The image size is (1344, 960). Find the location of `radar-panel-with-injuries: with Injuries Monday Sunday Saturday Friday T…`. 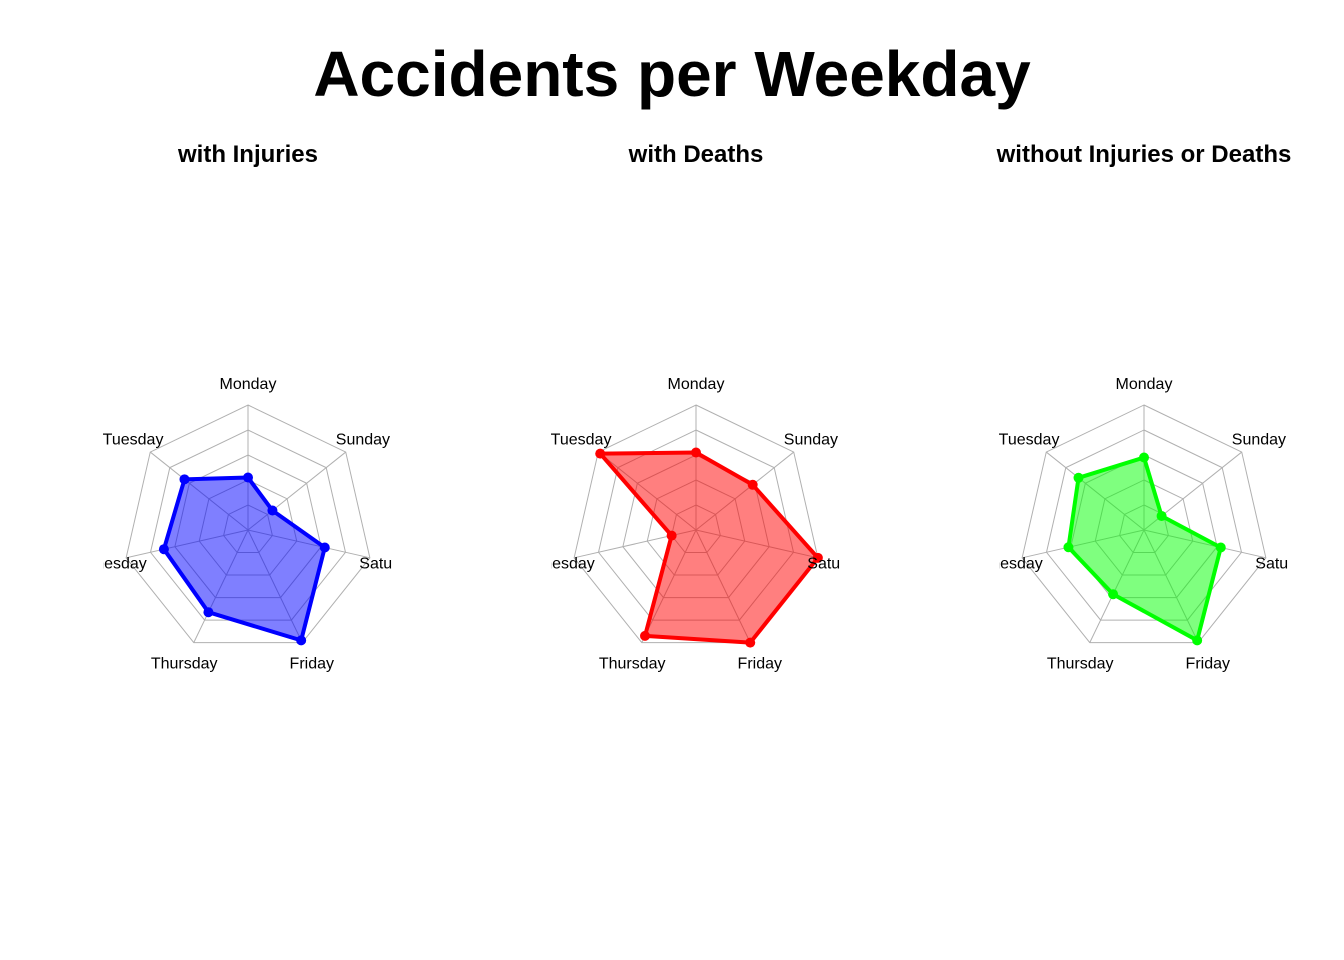

radar-panel-with-injuries: with Injuries Monday Sunday Saturday Friday T… is located at coordinates (243, 406).